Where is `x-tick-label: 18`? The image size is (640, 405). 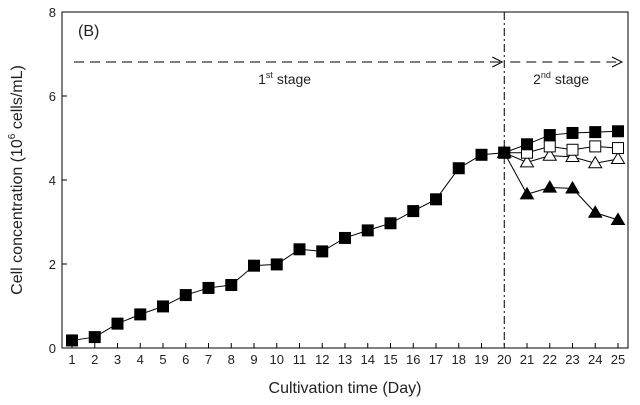 x-tick-label: 18 is located at coordinates (459, 359).